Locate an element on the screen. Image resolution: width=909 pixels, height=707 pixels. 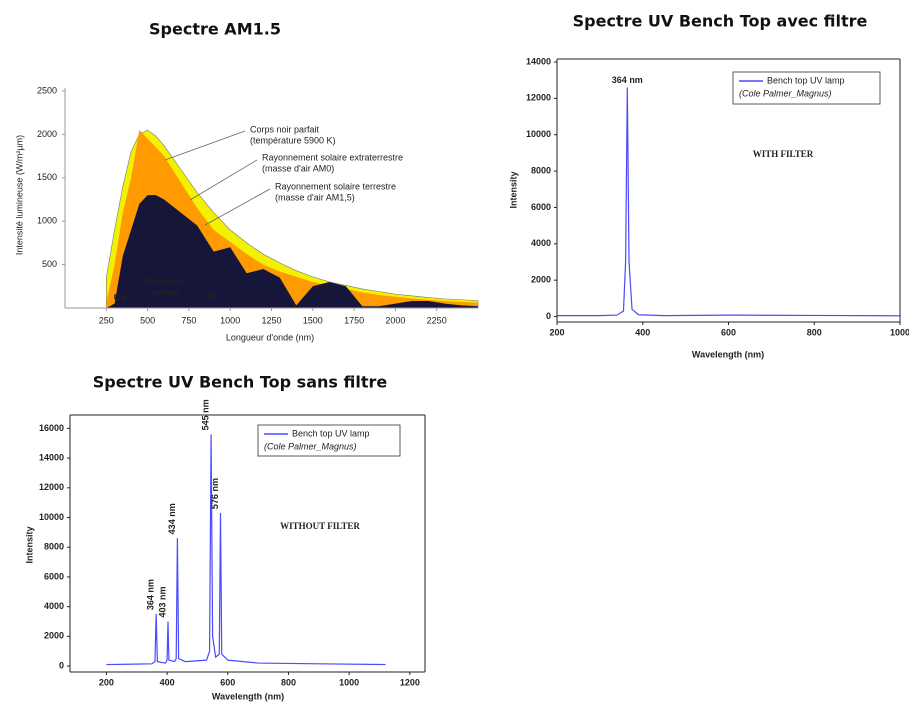
y-axis-label: Intensité lumineuse (W/m²µm) is located at coordinates (19, 195).